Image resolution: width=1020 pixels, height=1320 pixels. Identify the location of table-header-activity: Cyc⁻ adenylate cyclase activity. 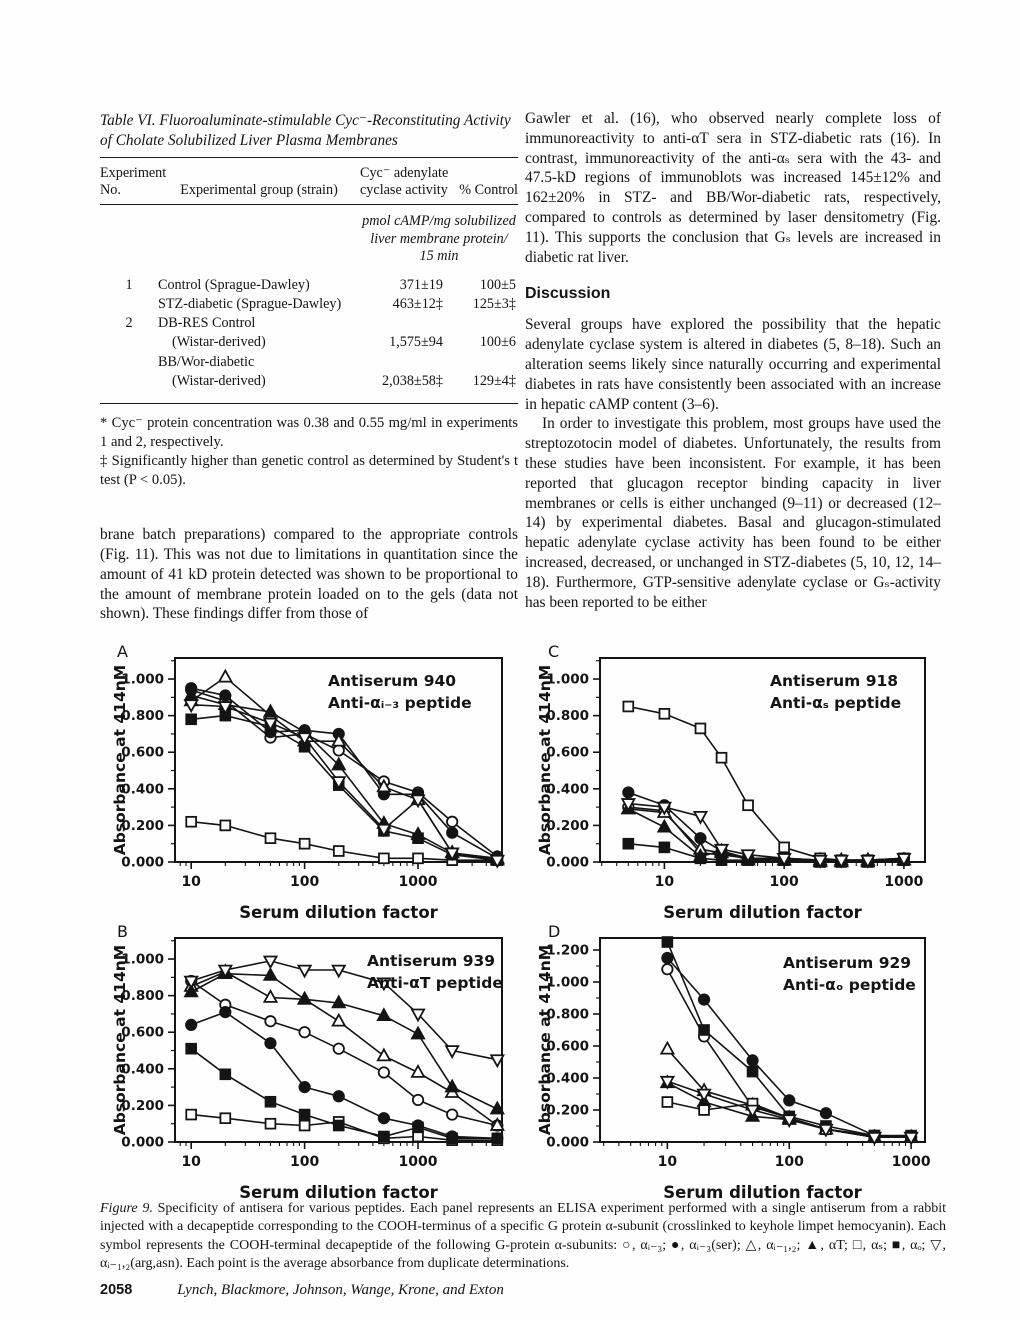
(404, 181).